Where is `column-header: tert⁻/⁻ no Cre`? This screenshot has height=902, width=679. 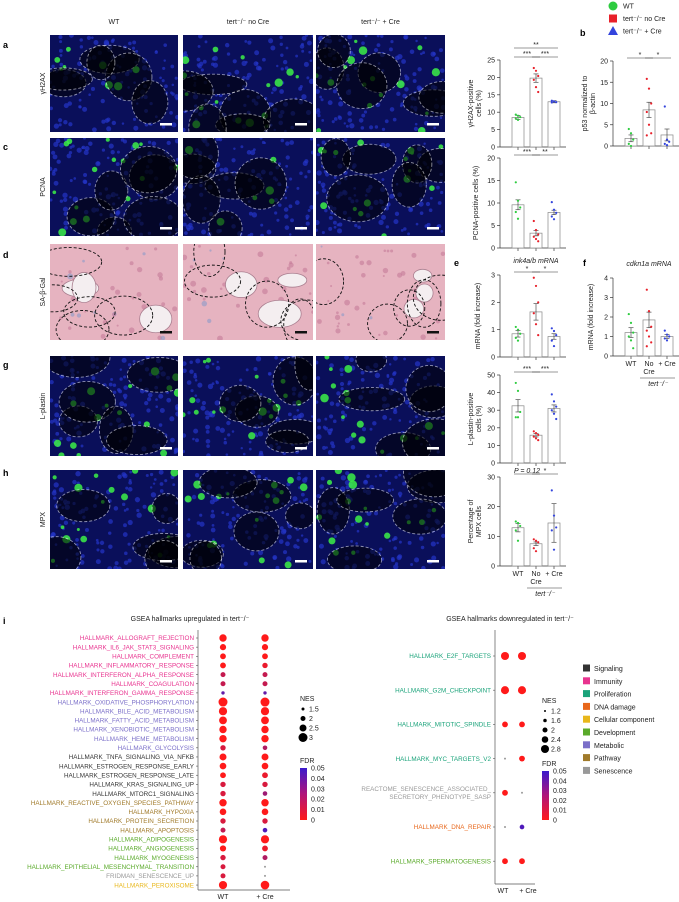 column-header: tert⁻/⁻ no Cre is located at coordinates (248, 22).